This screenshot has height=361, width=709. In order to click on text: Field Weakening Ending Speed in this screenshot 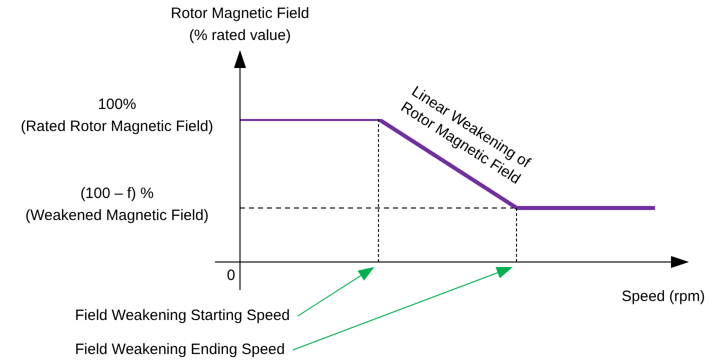, I will do `click(180, 349)`.